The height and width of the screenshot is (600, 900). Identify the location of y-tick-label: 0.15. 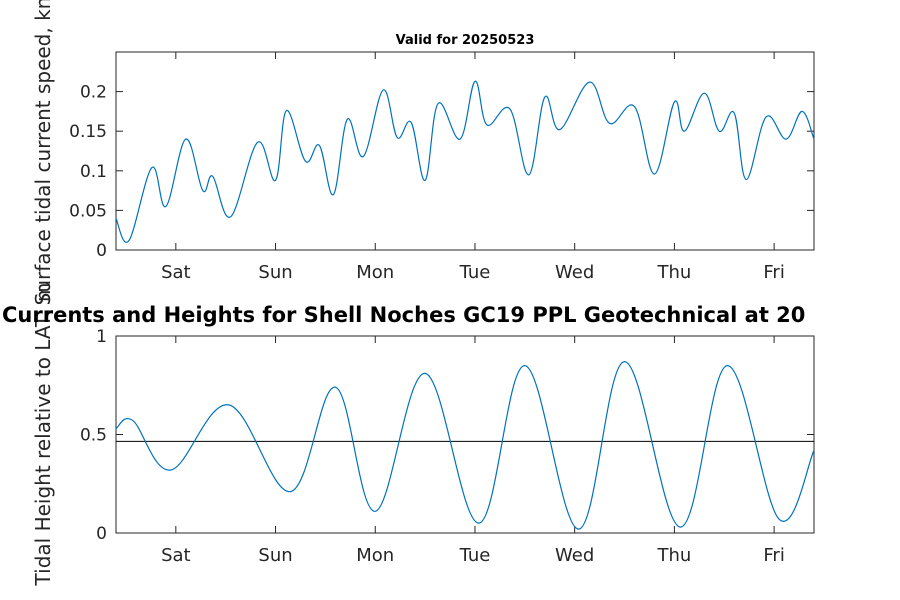
(88, 132).